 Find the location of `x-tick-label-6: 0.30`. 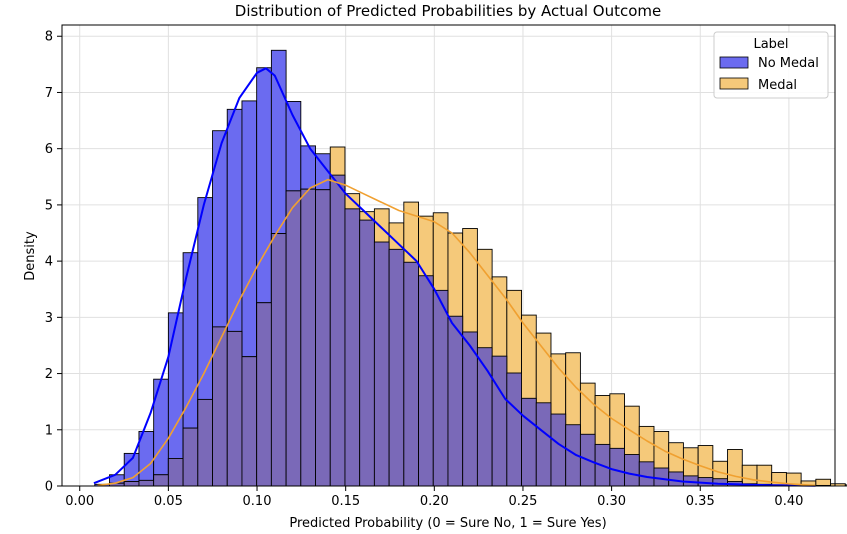

x-tick-label-6: 0.30 is located at coordinates (611, 501).